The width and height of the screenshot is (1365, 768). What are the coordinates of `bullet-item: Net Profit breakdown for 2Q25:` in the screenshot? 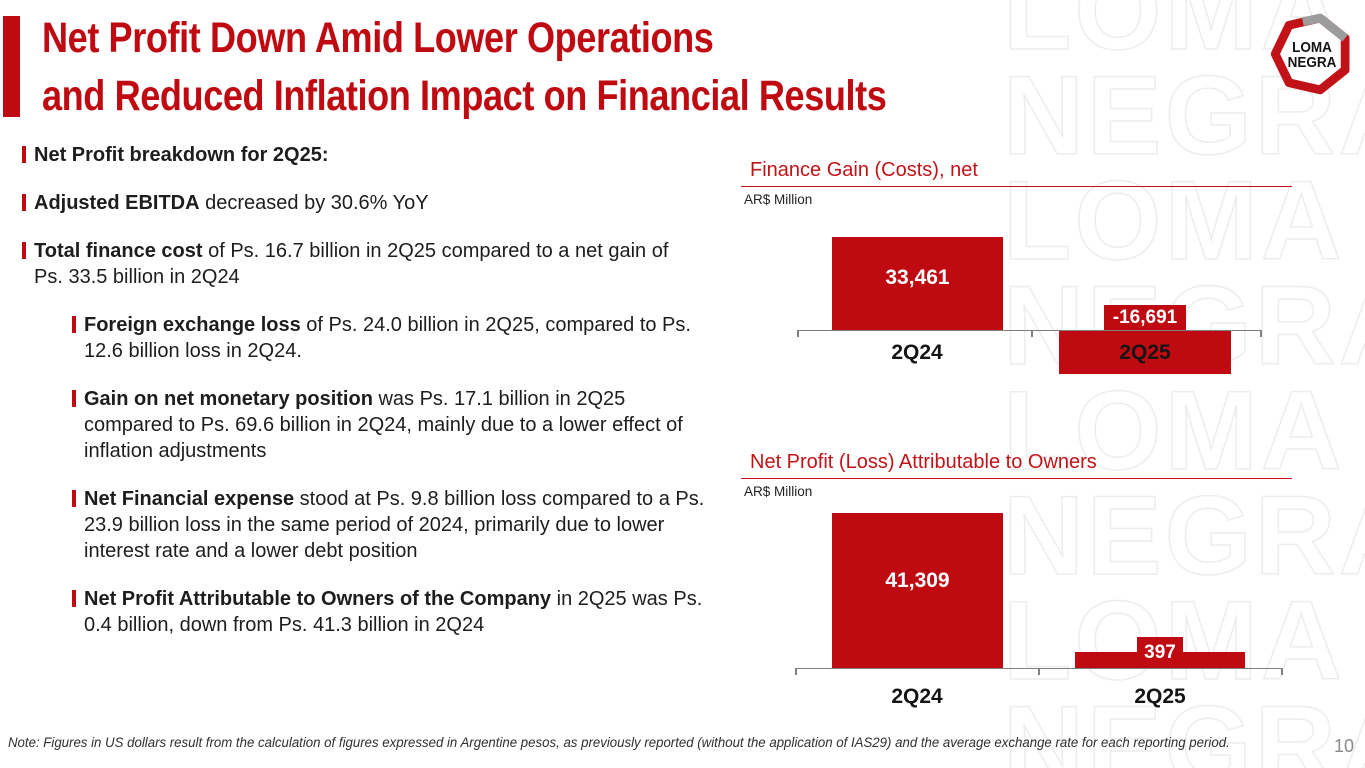 It's located at (359, 155).